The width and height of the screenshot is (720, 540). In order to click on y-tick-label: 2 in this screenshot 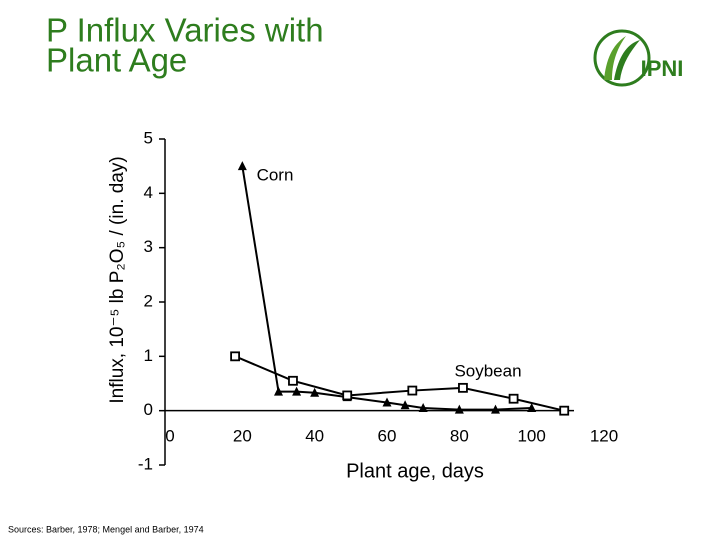, I will do `click(148, 300)`.